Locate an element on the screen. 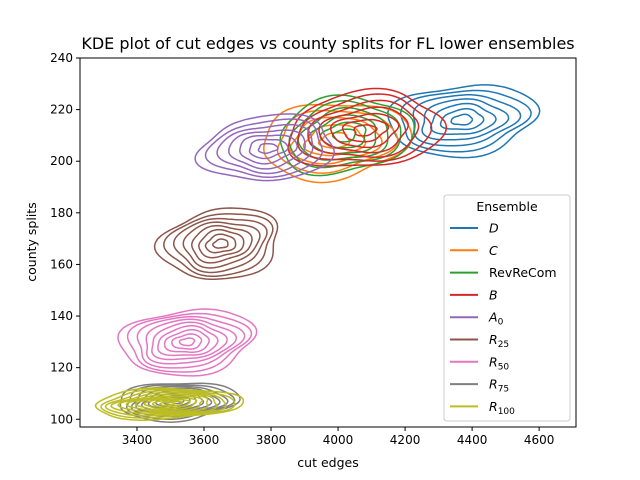 This screenshot has width=640, height=480. legend-box is located at coordinates (507, 308).